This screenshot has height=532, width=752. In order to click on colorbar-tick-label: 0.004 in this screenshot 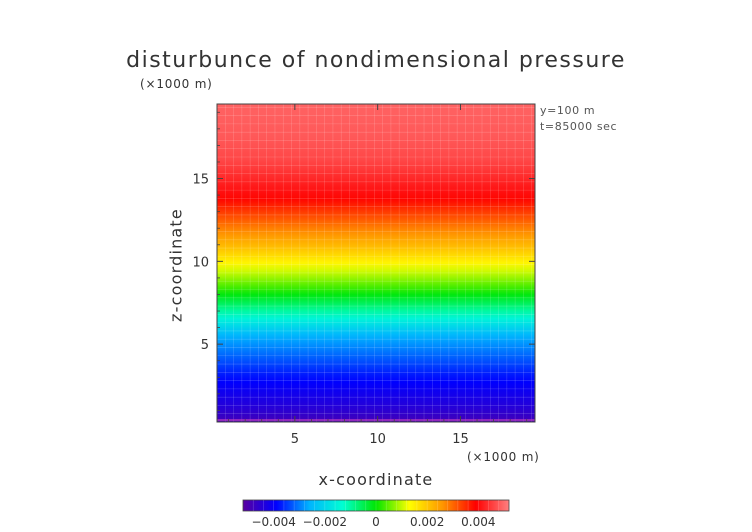, I will do `click(478, 522)`.